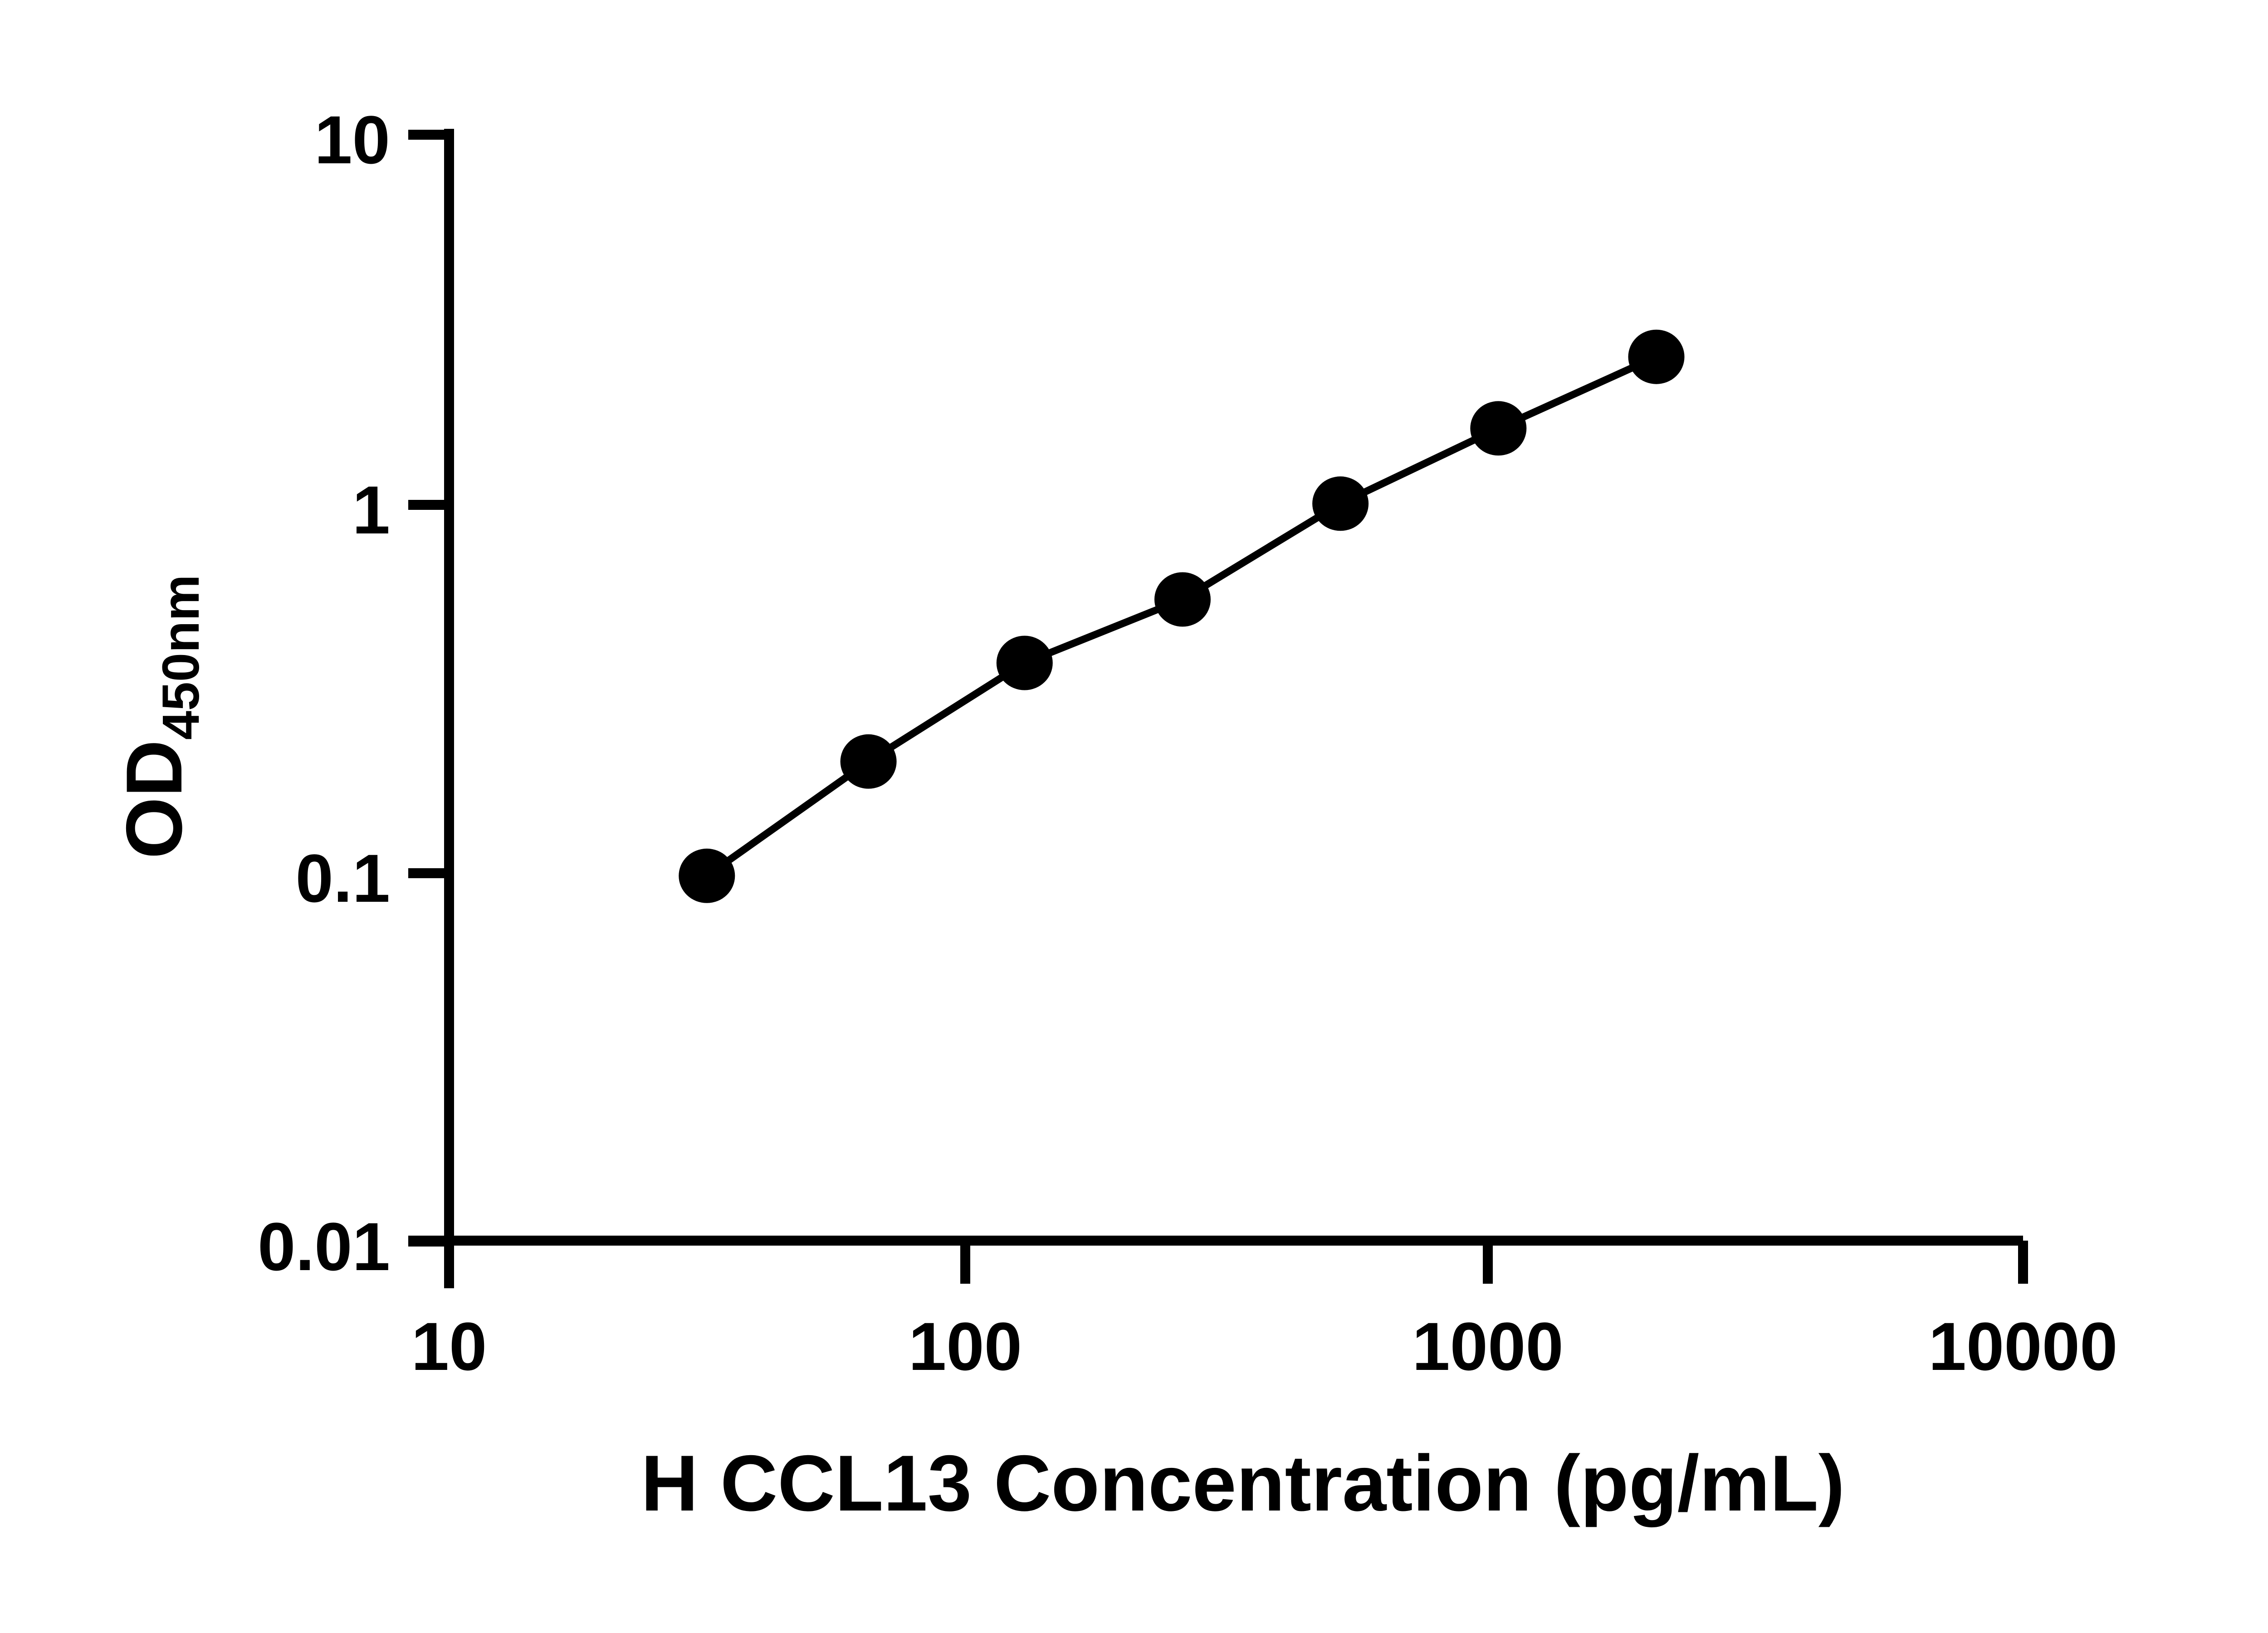 The image size is (2268, 1633). I want to click on y-axis-title-text: OD450nm, so click(160, 717).